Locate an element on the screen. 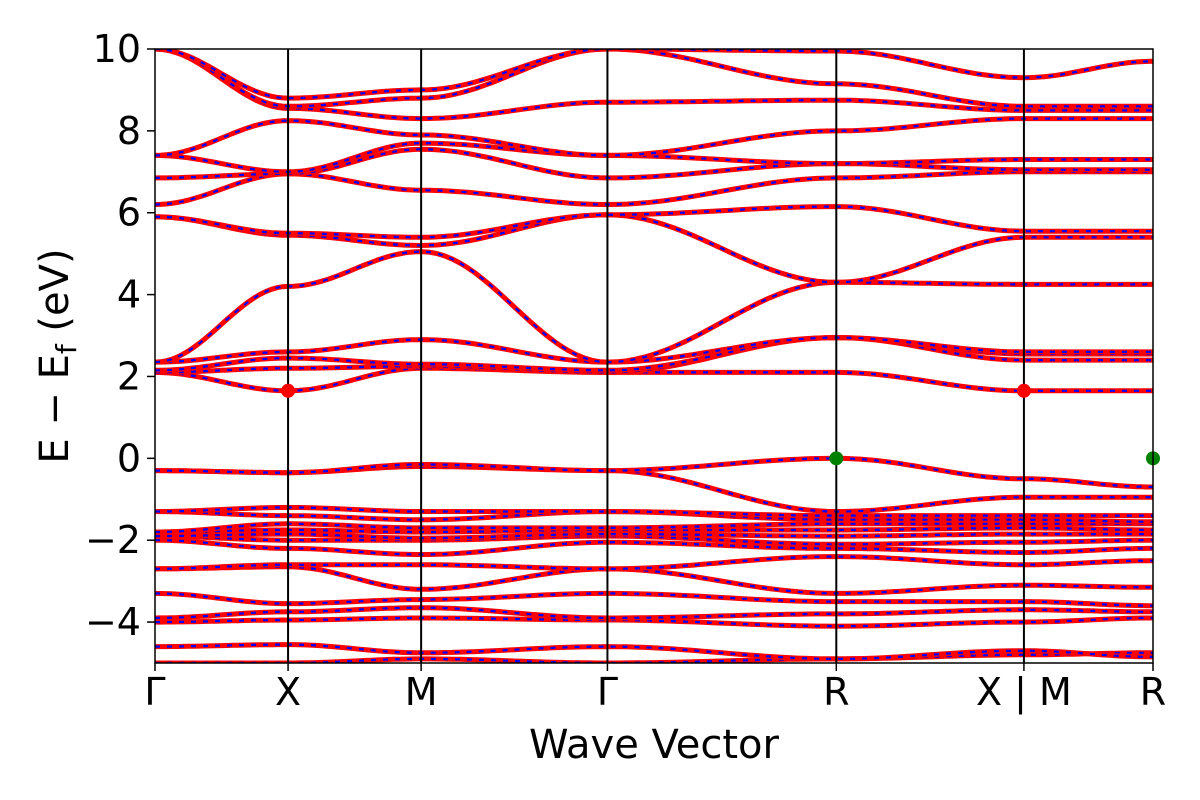 This screenshot has height=800, width=1200. y-tick-label: 4 is located at coordinates (129, 295).